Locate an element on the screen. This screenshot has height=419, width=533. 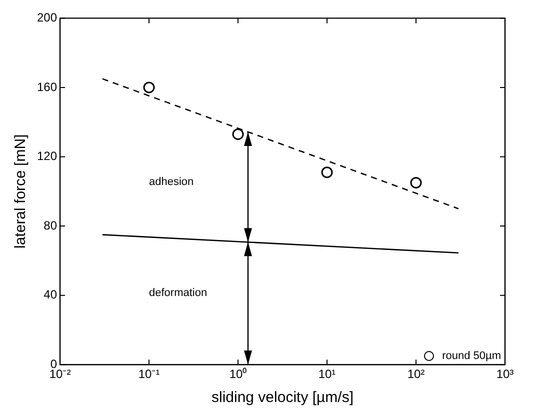
x-tick-label: 10¹ is located at coordinates (327, 374).